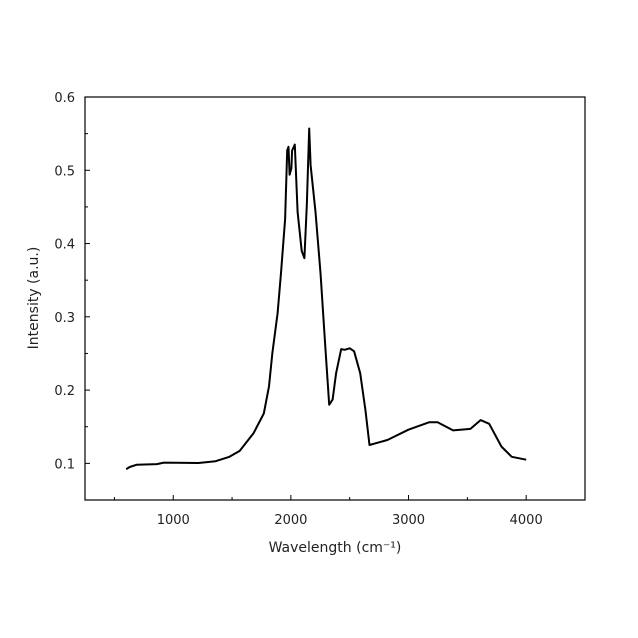 This screenshot has height=638, width=638. What do you see at coordinates (350, 520) in the screenshot?
I see `x-tick-labels: 1000 2000 3000 4000` at bounding box center [350, 520].